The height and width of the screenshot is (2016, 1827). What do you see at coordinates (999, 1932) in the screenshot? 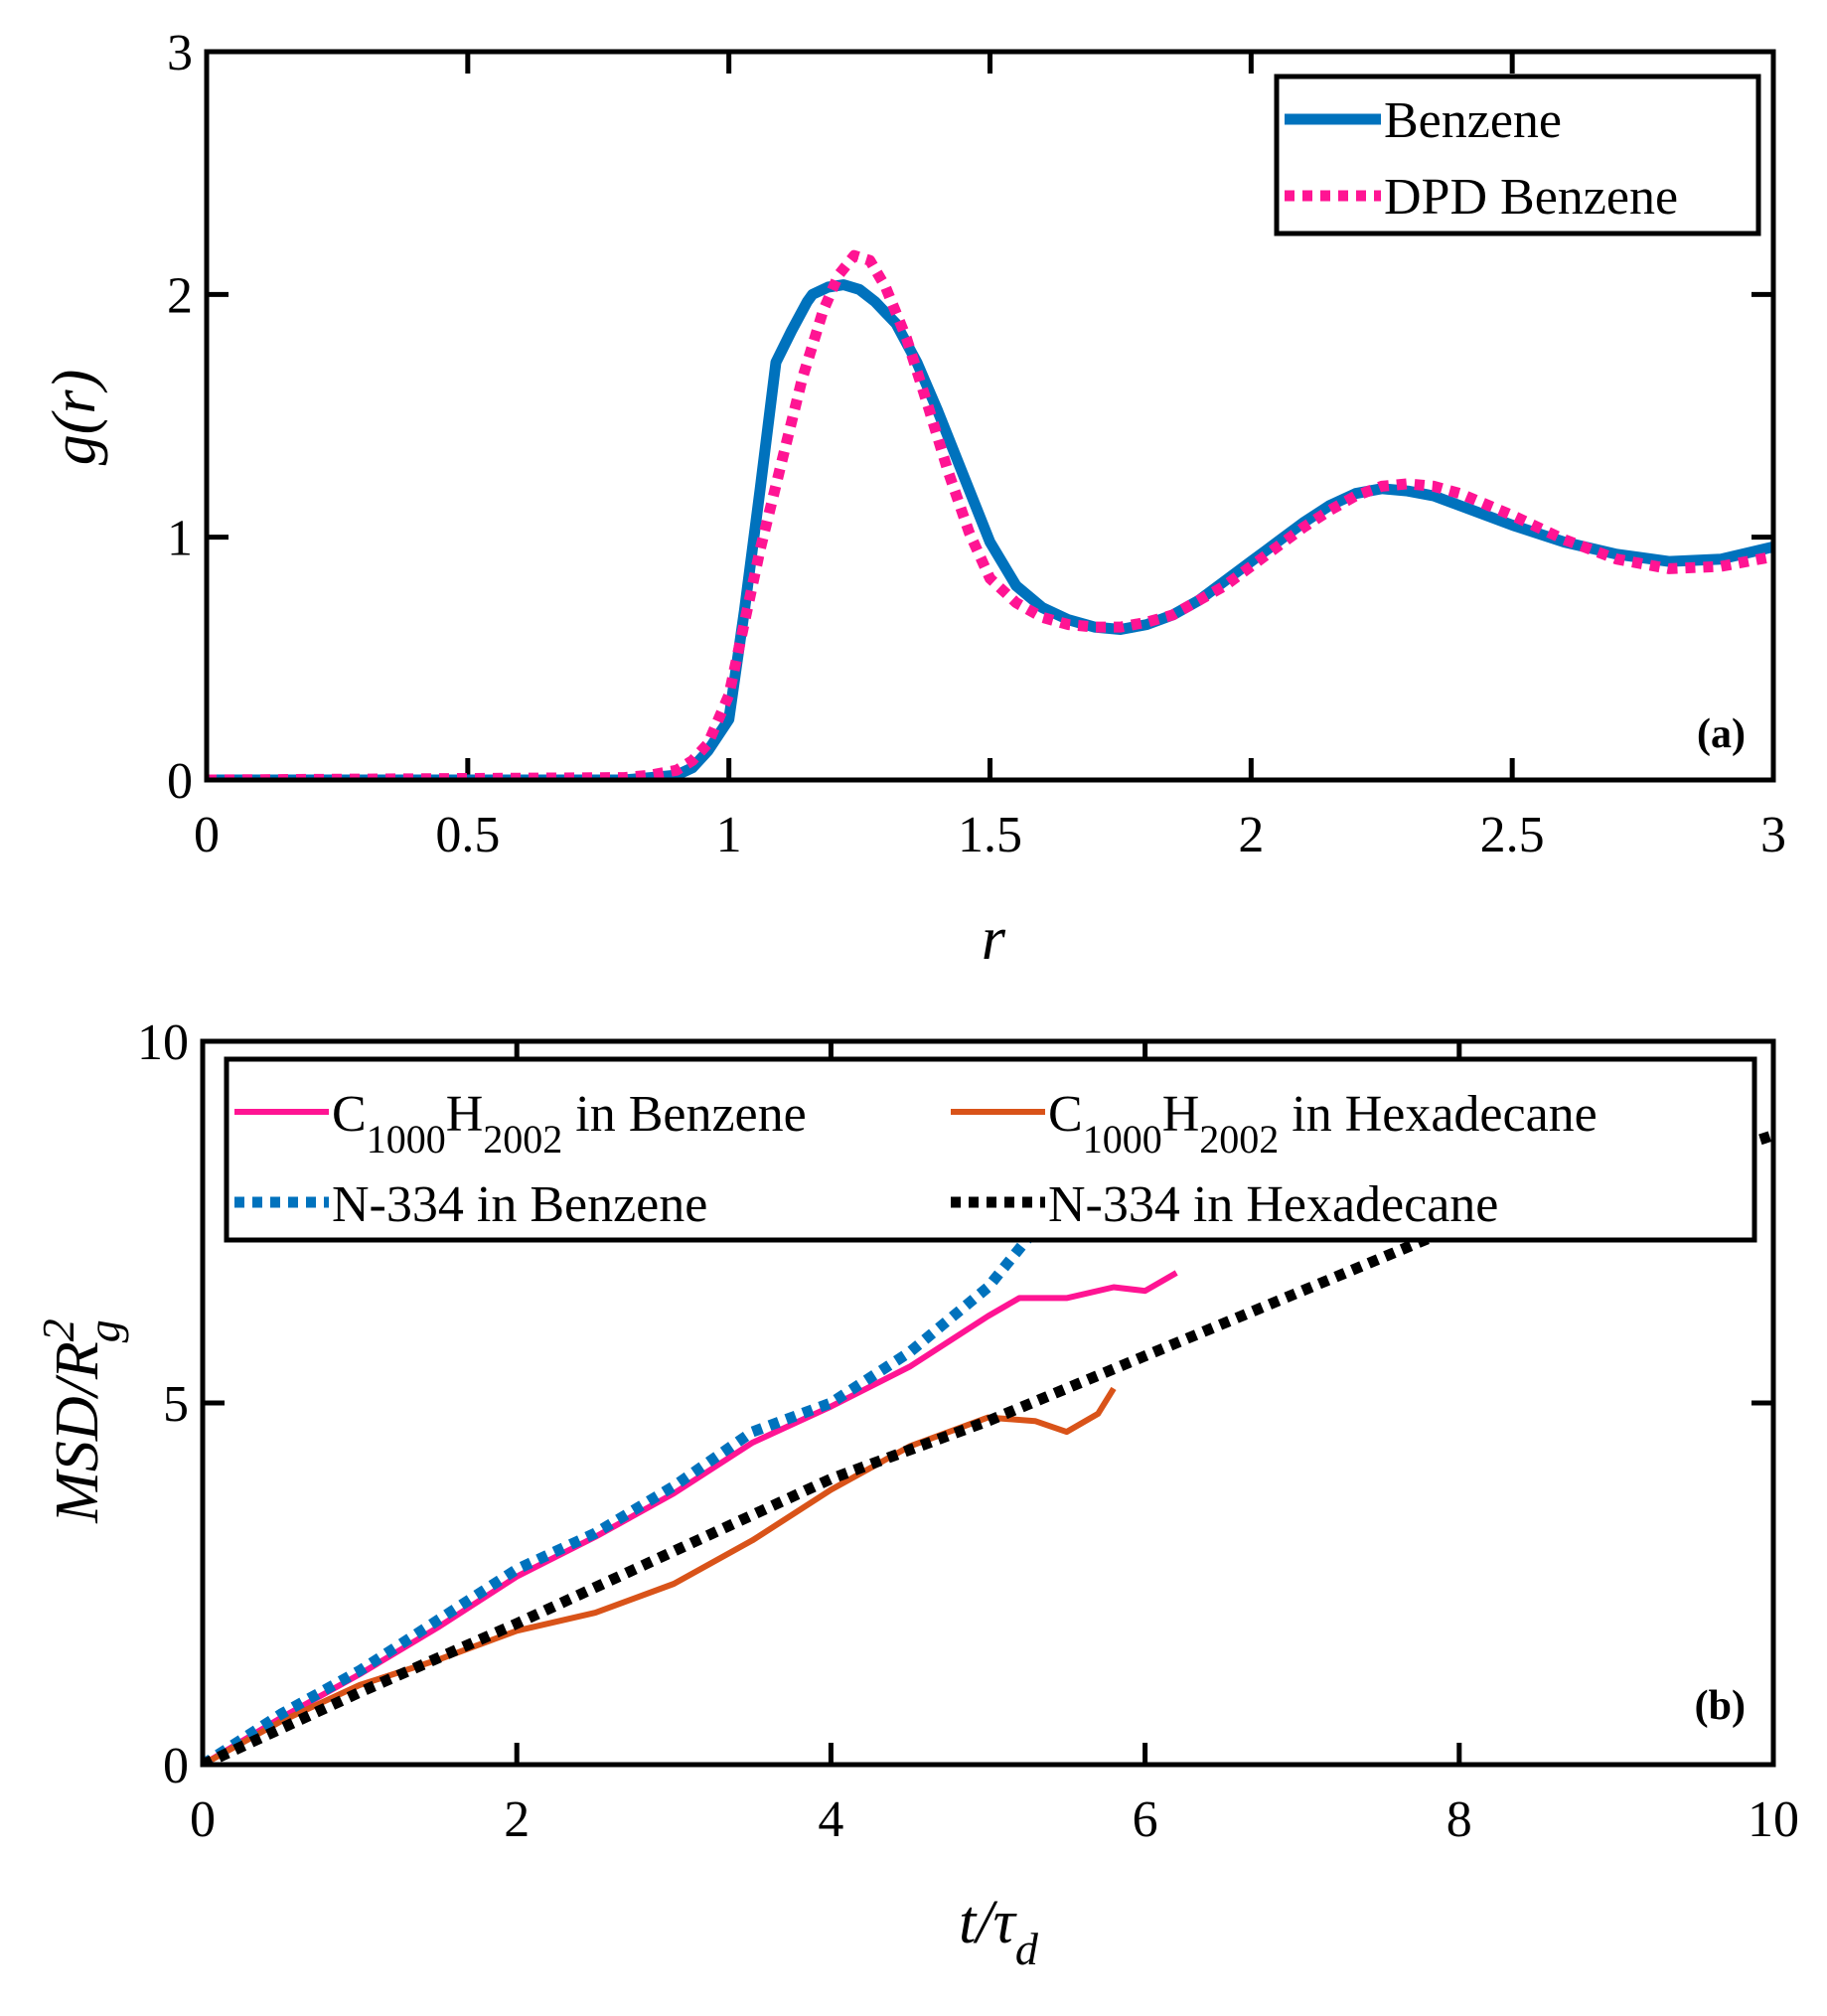
I see `panel-b-x-axis-title: t/τd` at bounding box center [999, 1932].